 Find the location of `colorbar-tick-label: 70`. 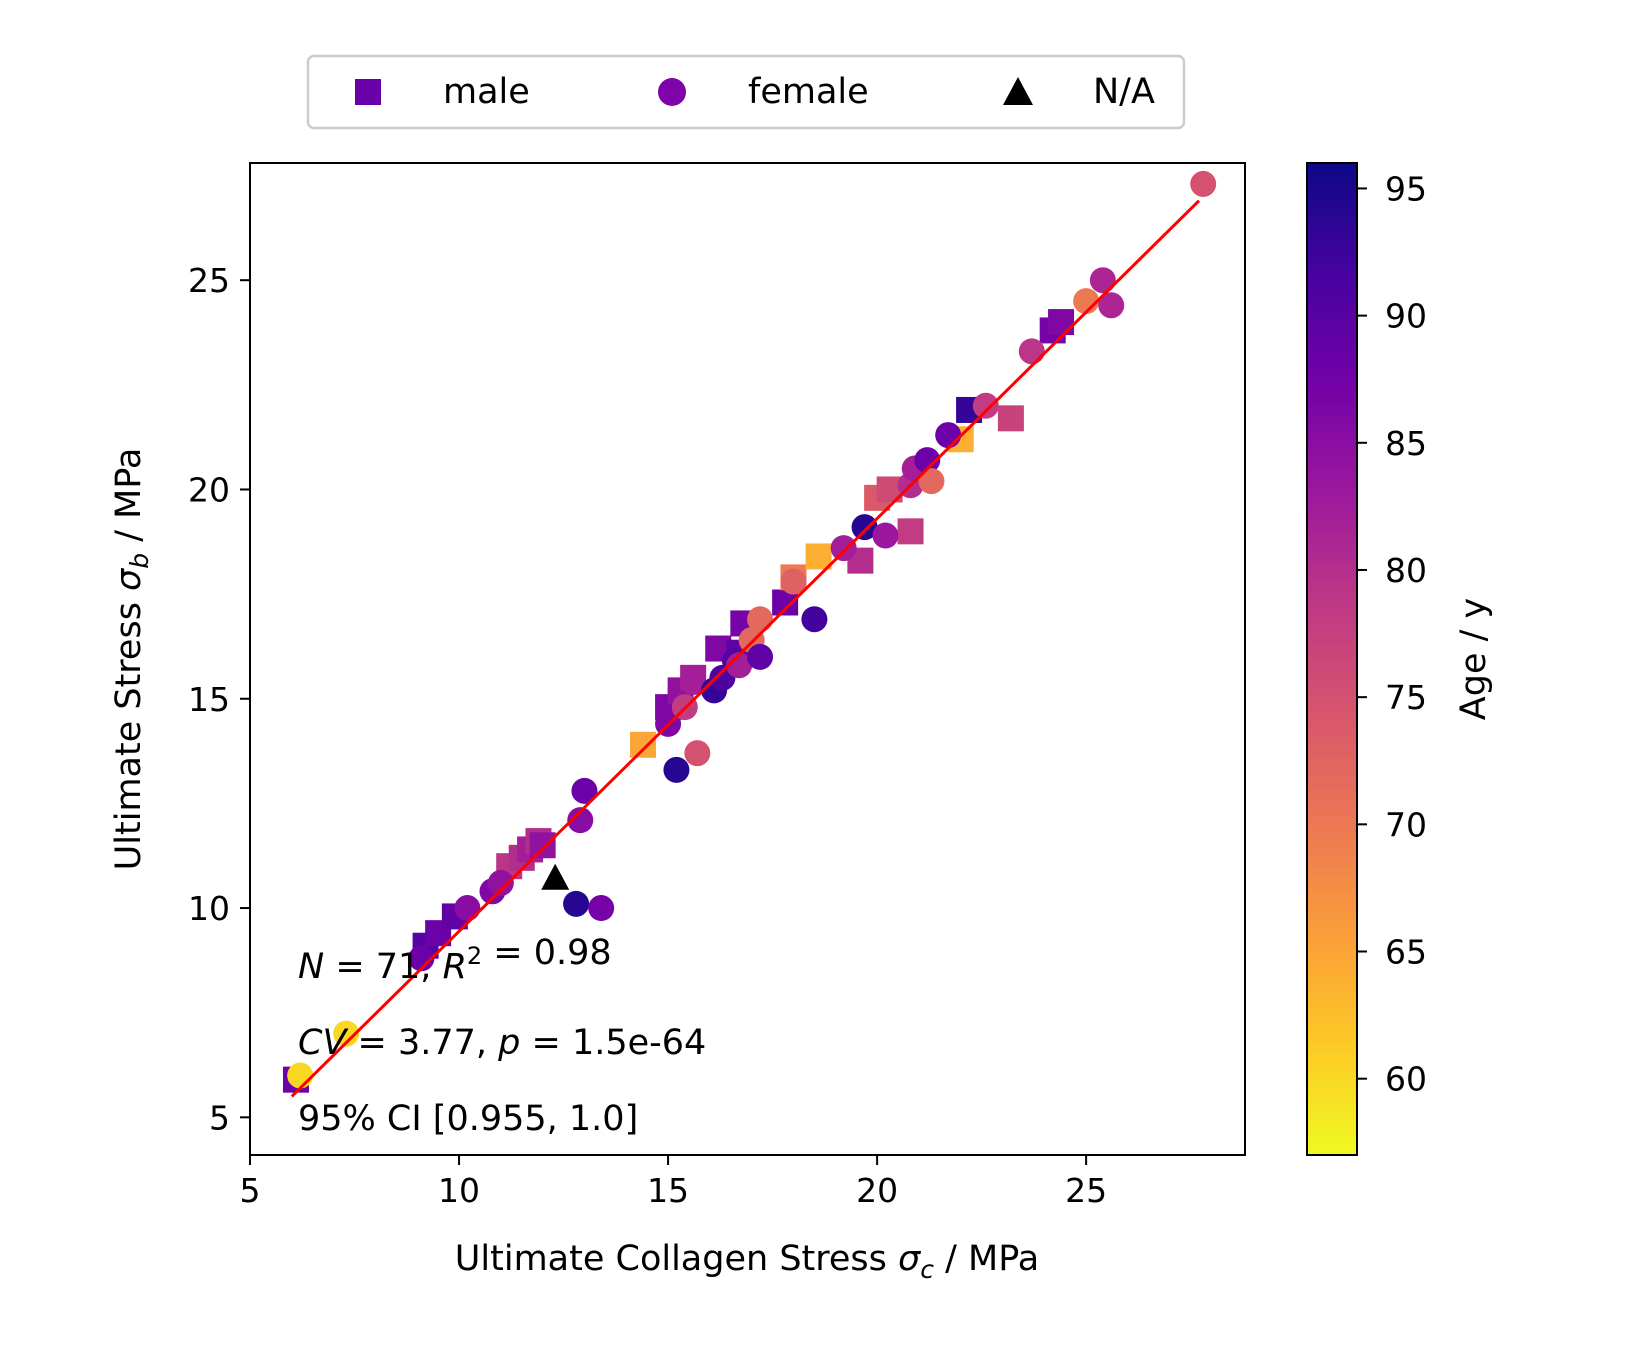

colorbar-tick-label: 70 is located at coordinates (1406, 824).